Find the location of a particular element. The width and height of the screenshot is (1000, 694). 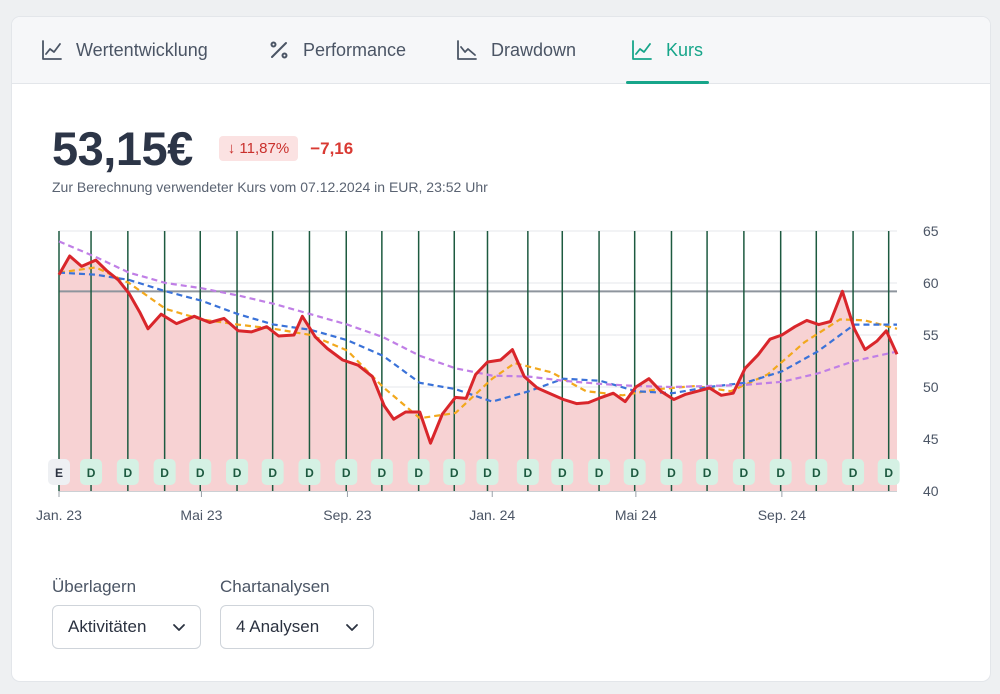

tab-label: Wertentwicklung is located at coordinates (142, 49).